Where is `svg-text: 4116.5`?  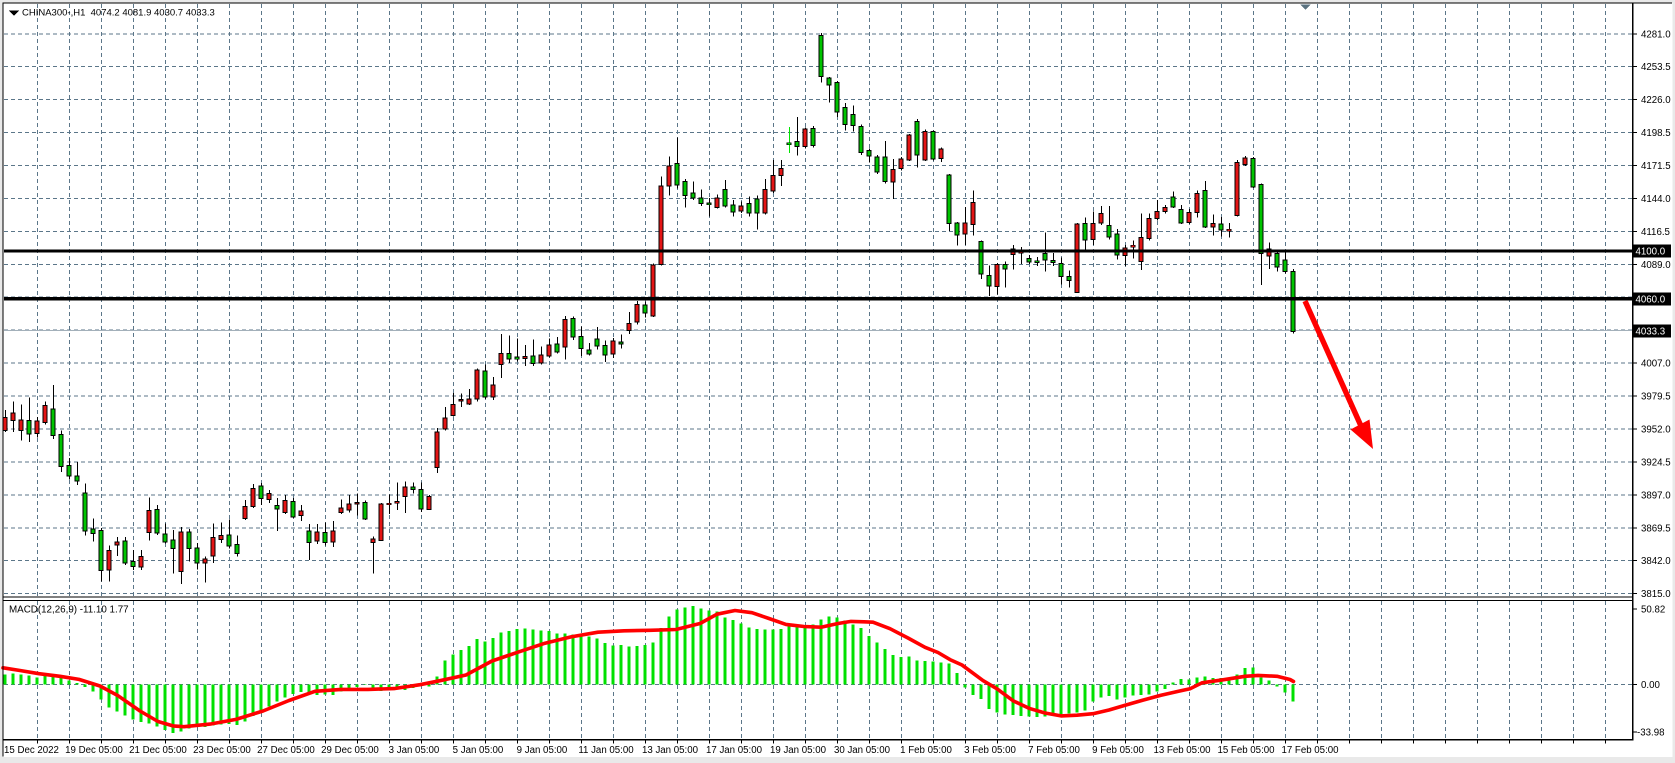
svg-text: 4116.5 is located at coordinates (1655, 232).